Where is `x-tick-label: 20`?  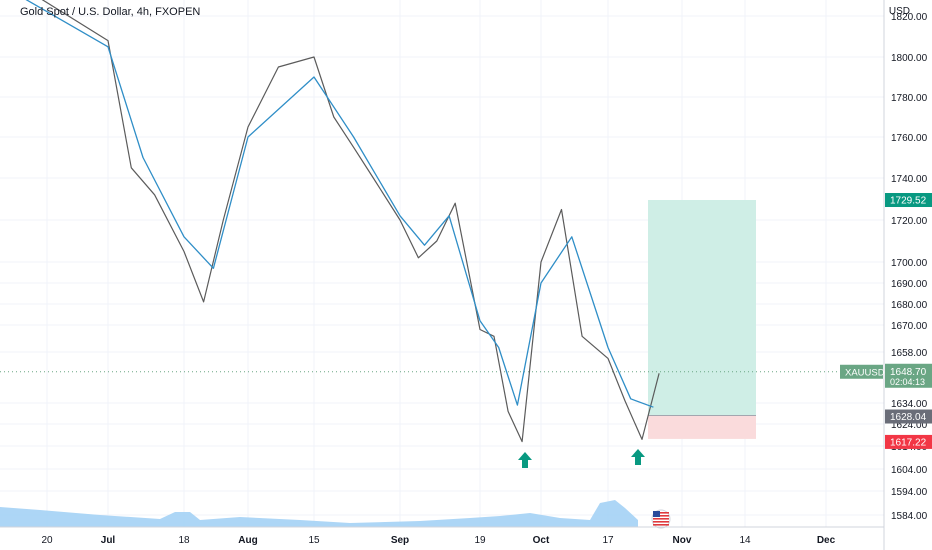
x-tick-label: 20 is located at coordinates (47, 540).